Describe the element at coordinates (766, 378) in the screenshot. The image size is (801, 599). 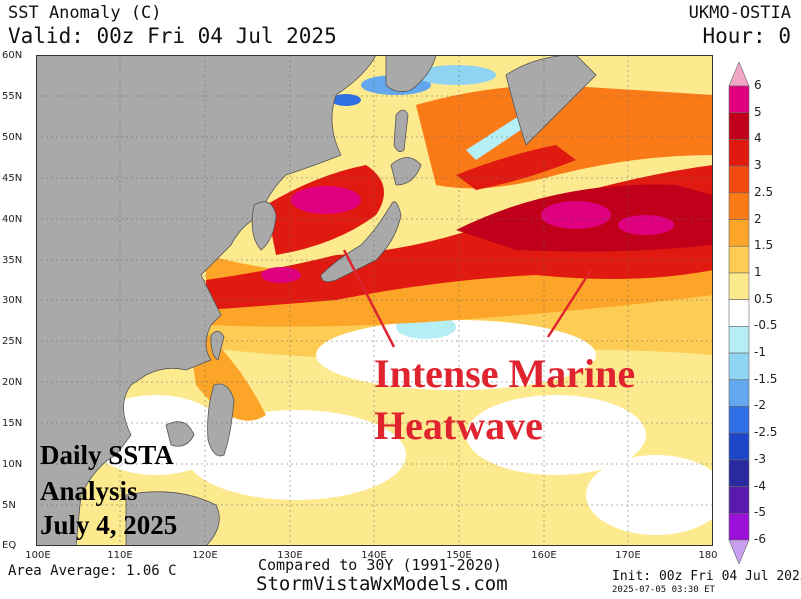
I see `colorbar-label: -1.5` at that location.